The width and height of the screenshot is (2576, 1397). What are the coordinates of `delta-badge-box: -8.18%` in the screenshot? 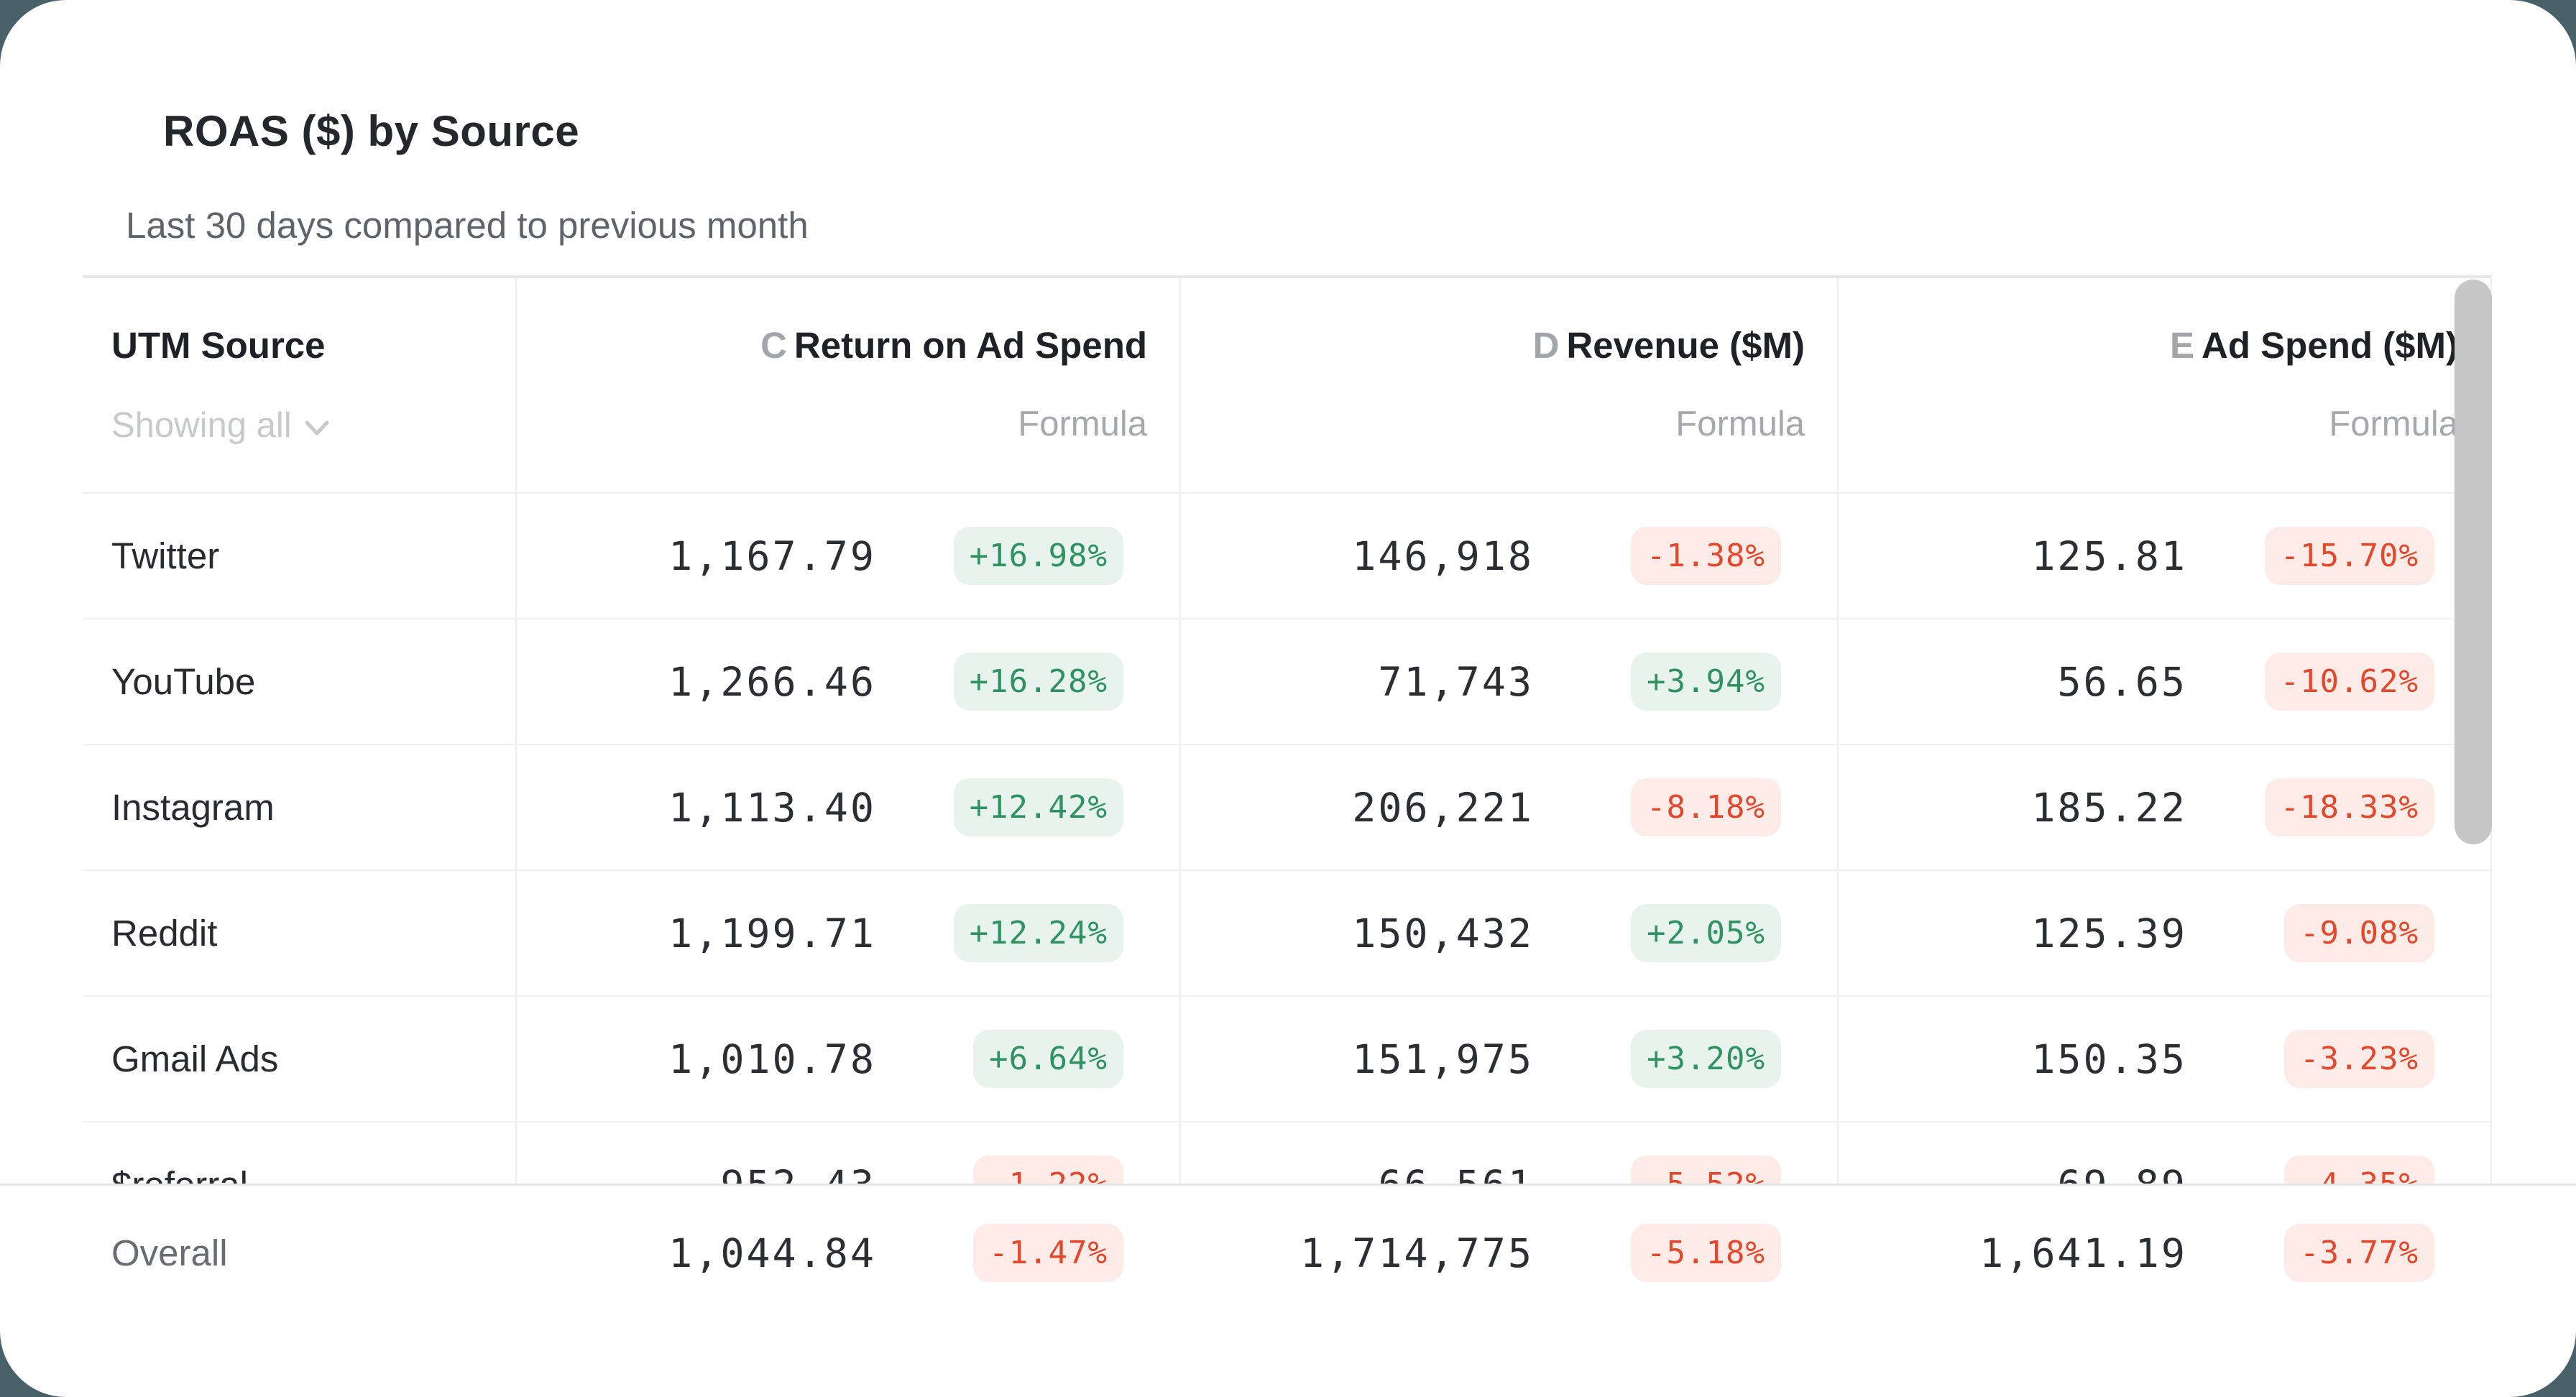 It's located at (1673, 807).